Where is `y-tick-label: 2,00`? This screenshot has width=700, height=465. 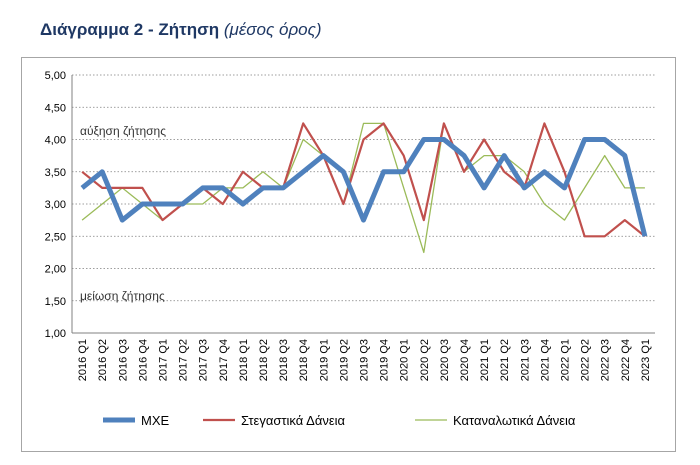 y-tick-label: 2,00 is located at coordinates (55, 270).